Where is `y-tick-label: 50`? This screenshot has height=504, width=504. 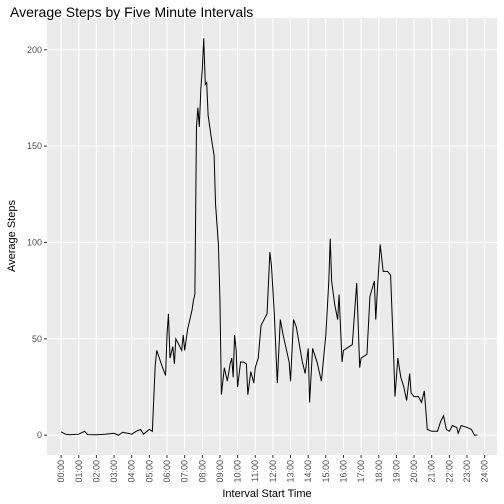
y-tick-label: 50 is located at coordinates (37, 339).